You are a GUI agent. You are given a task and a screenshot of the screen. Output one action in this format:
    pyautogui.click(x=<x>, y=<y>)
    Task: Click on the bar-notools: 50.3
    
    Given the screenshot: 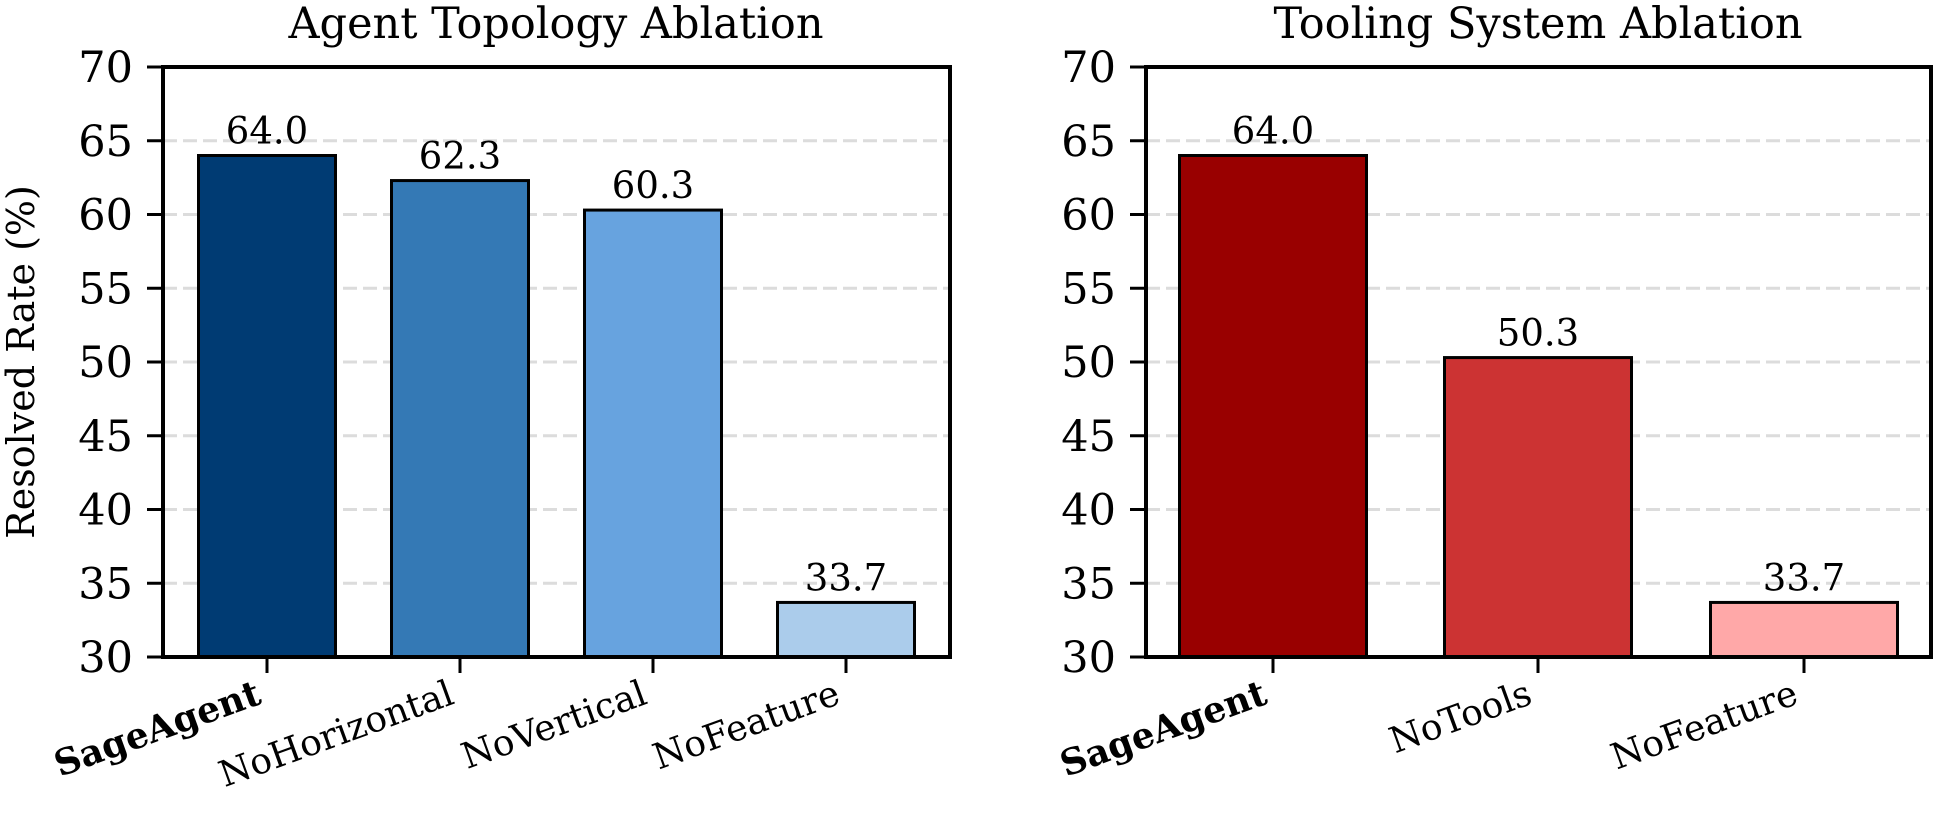 What is the action you would take?
    pyautogui.click(x=1538, y=485)
    